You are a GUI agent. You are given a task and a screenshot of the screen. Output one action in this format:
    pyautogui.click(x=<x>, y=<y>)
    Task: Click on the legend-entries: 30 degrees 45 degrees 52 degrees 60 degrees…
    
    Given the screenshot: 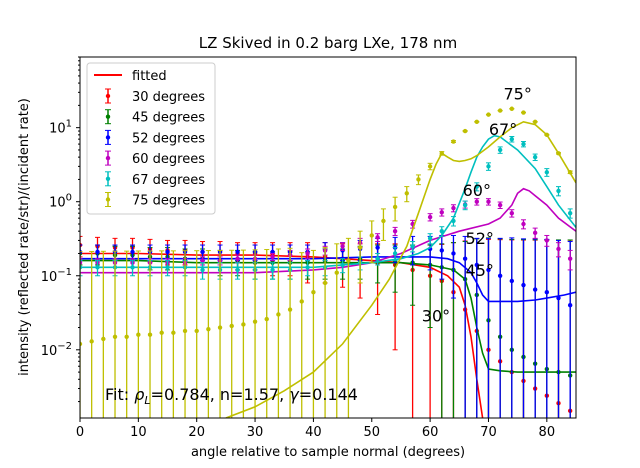 What is the action you would take?
    pyautogui.click(x=155, y=148)
    